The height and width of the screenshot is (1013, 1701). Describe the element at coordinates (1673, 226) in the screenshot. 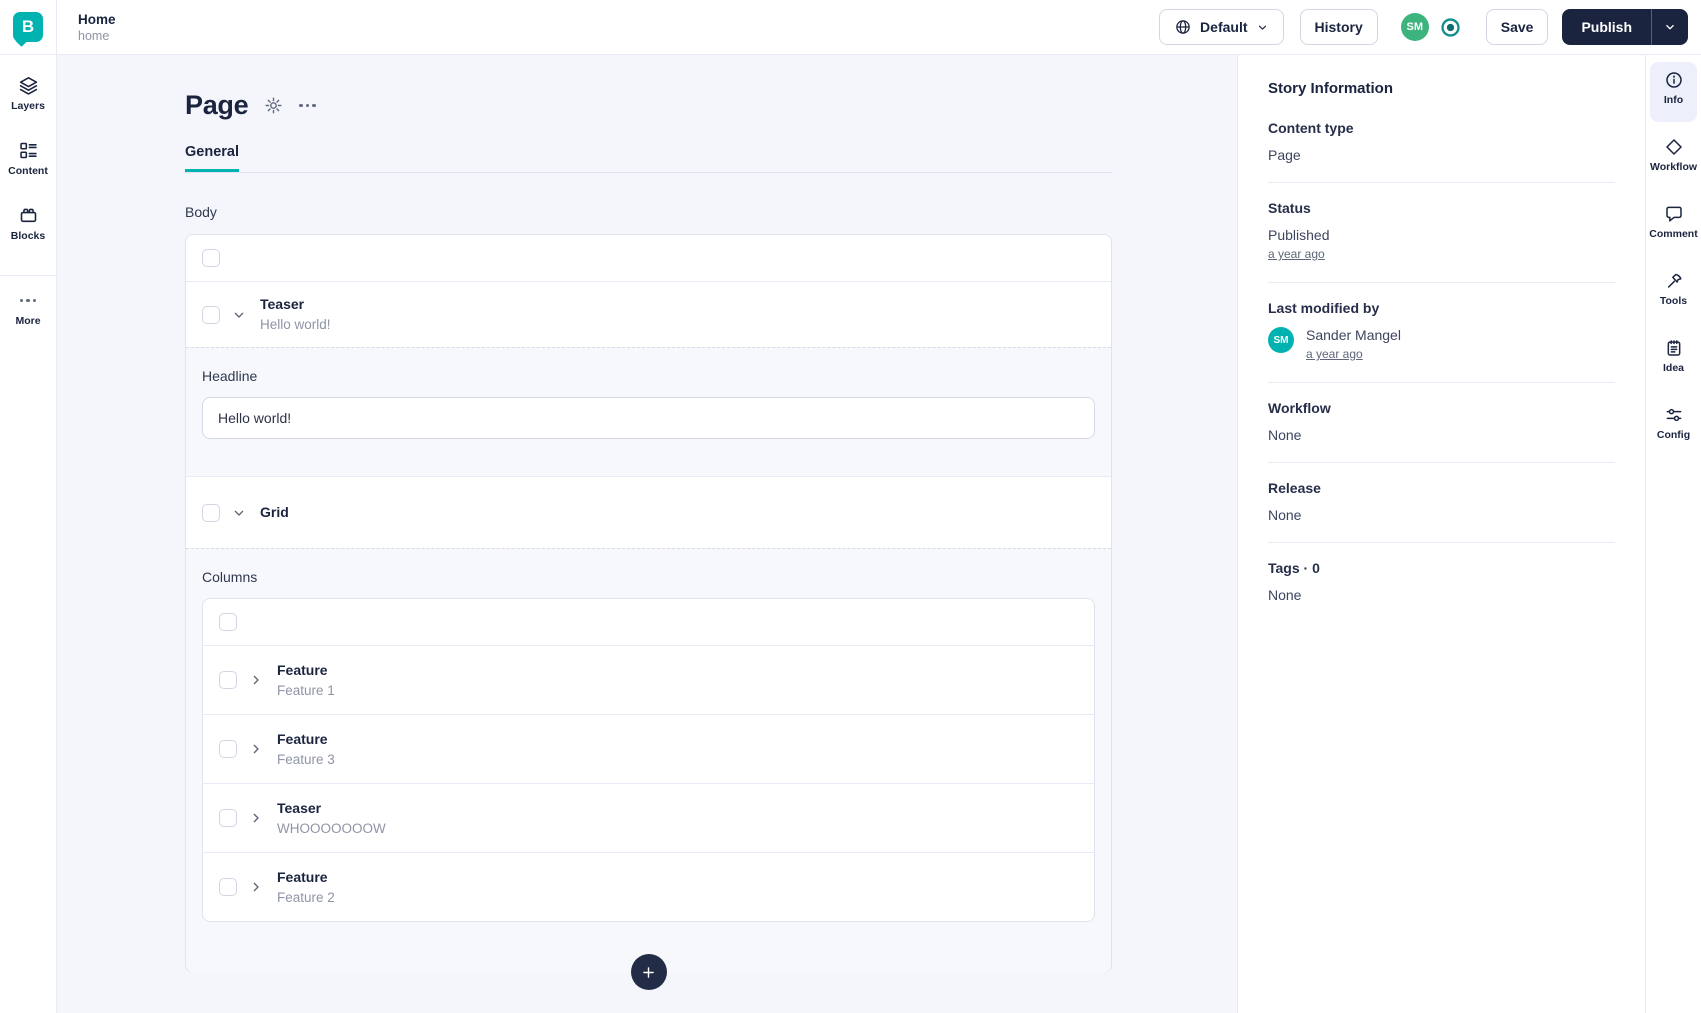

I see `panel-tab-comment: Comment` at that location.